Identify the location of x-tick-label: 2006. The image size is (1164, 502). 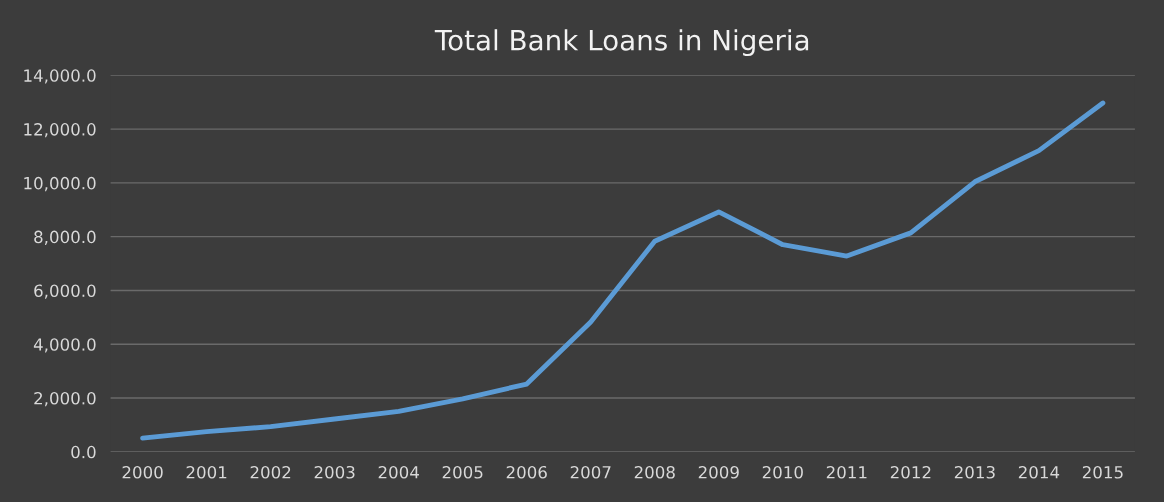
(526, 472).